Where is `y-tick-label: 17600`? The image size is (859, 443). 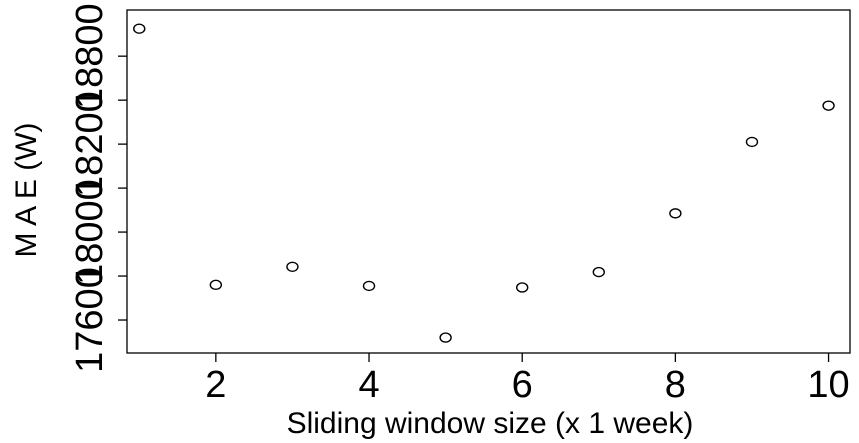
y-tick-label: 17600 is located at coordinates (90, 320).